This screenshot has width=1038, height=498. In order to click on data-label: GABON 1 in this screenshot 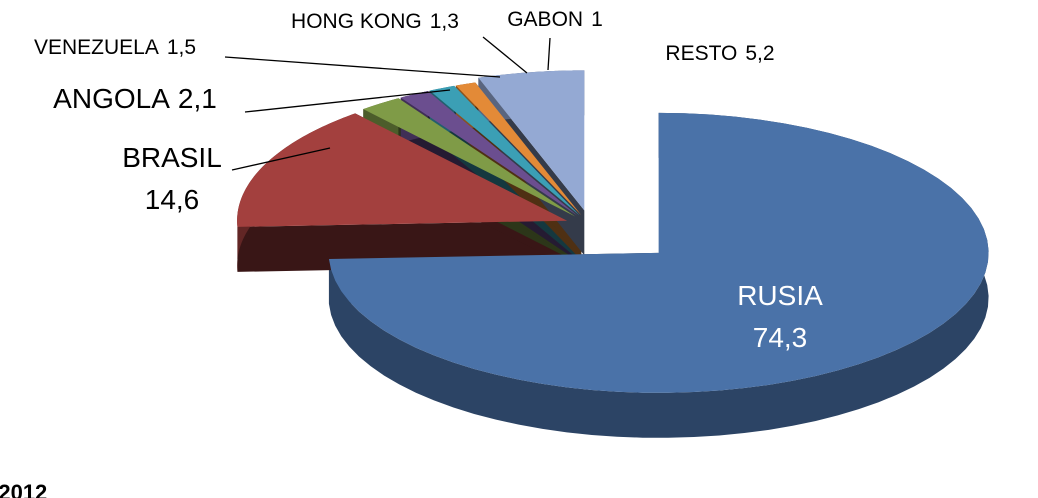, I will do `click(555, 19)`.